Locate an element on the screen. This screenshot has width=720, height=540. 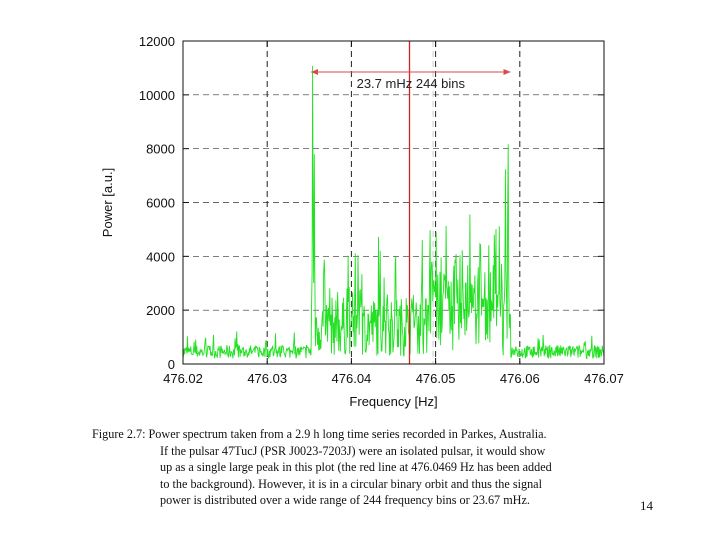
bandwidth-annotation: 23.7 mHz 244 bins is located at coordinates (411, 83).